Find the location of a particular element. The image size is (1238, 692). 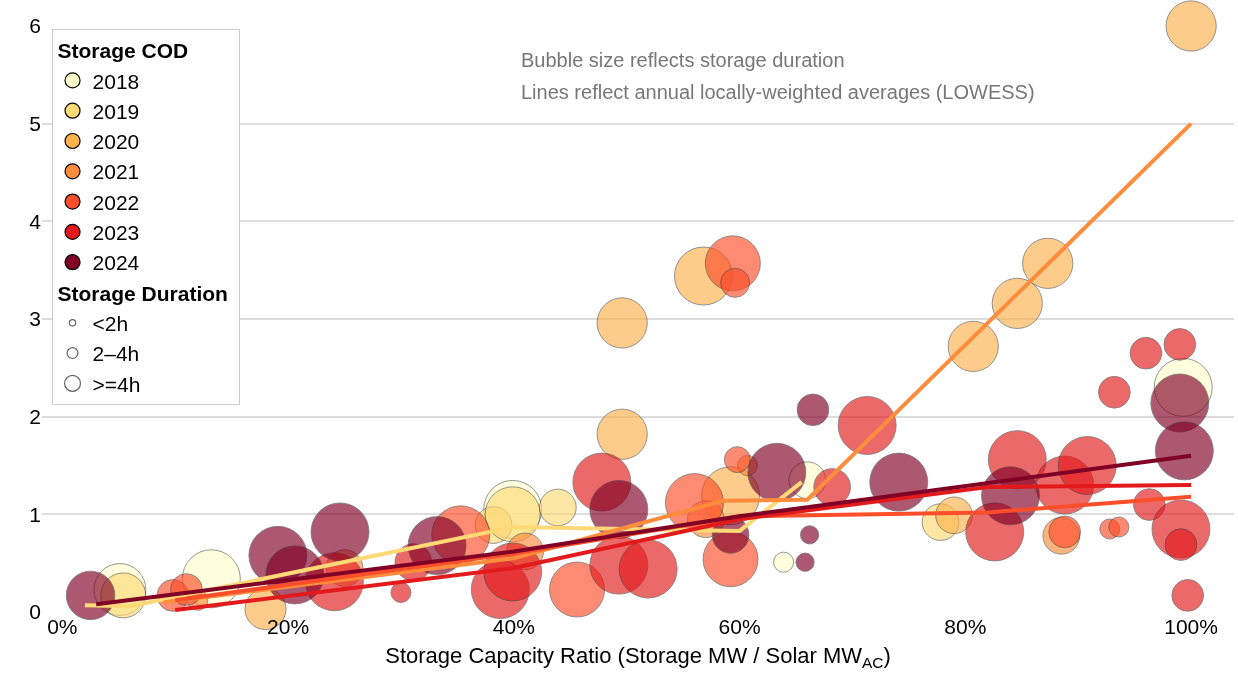

x-tick-label: 80% is located at coordinates (965, 626).